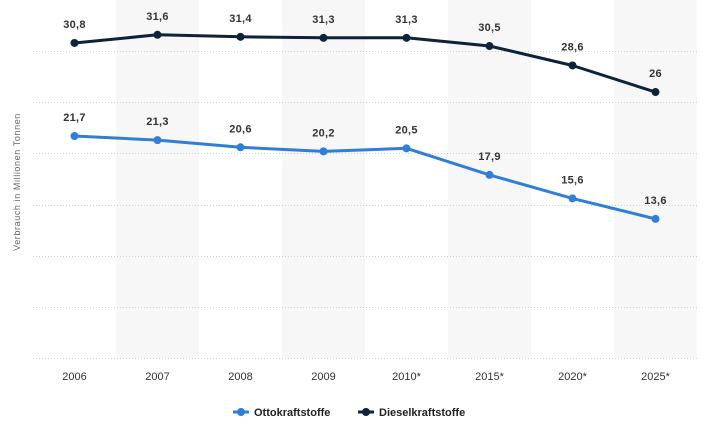  I want to click on x-tick-label: 2025*, so click(655, 377).